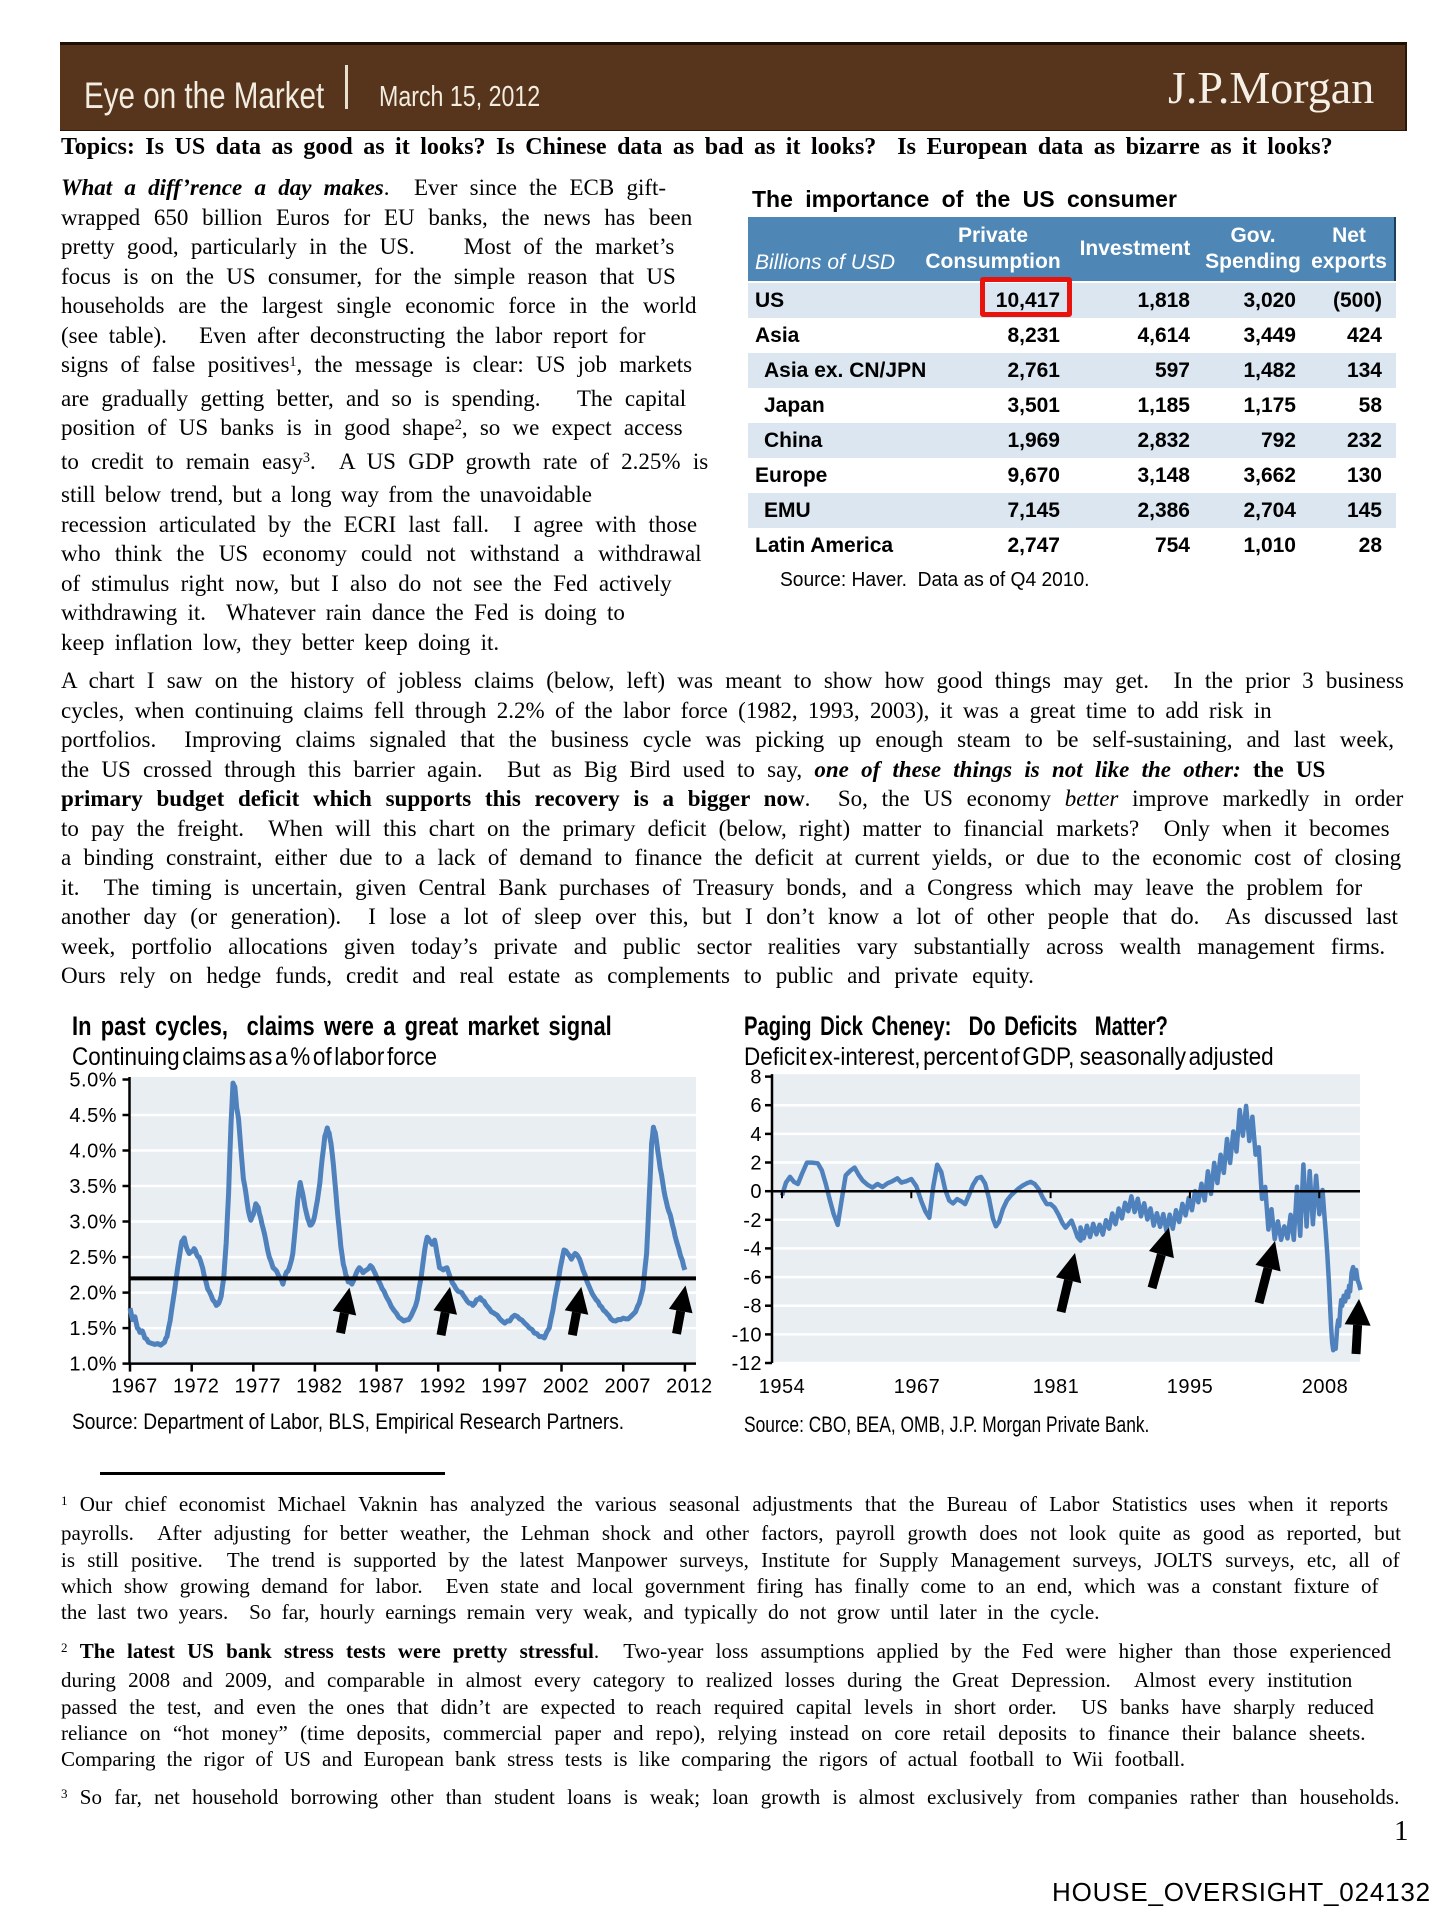 The width and height of the screenshot is (1453, 1920). I want to click on svg-text: 1954, so click(782, 1387).